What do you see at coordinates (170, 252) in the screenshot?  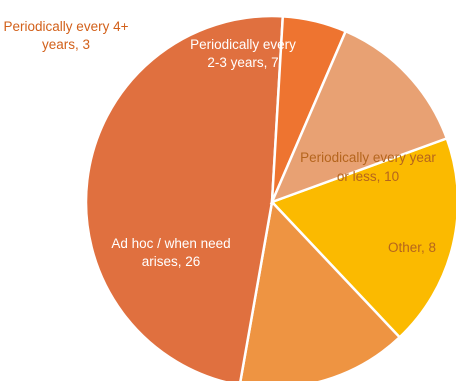 I see `slice-label-ad-hoc: Ad hoc / when need arises, 26` at bounding box center [170, 252].